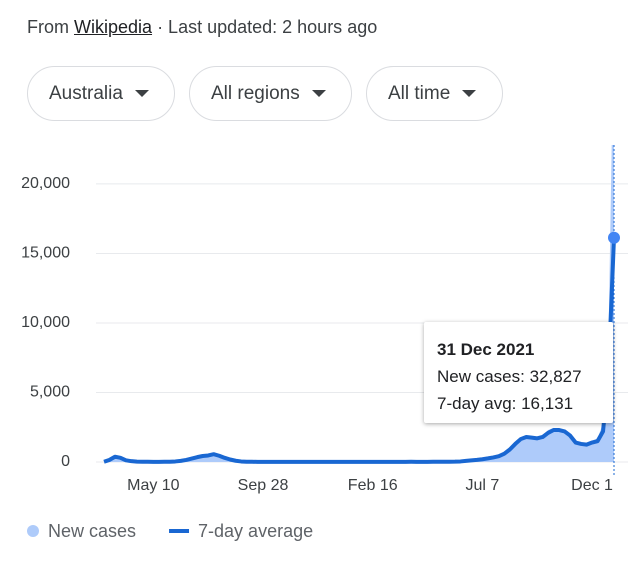 The height and width of the screenshot is (564, 640). Describe the element at coordinates (50, 392) in the screenshot. I see `y-tick-label: 5,000` at that location.